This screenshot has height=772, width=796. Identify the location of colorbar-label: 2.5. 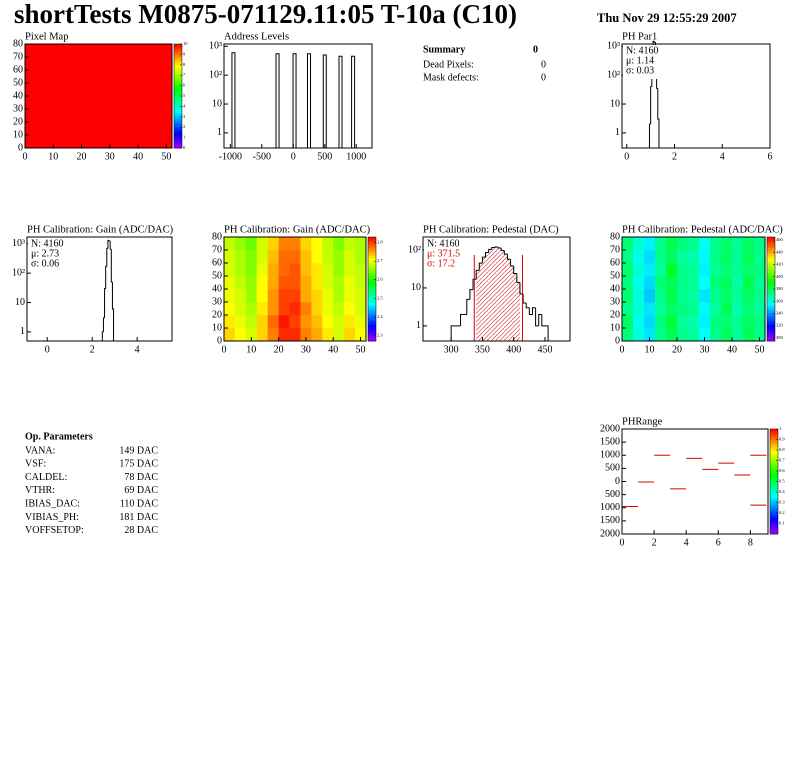
(380, 297).